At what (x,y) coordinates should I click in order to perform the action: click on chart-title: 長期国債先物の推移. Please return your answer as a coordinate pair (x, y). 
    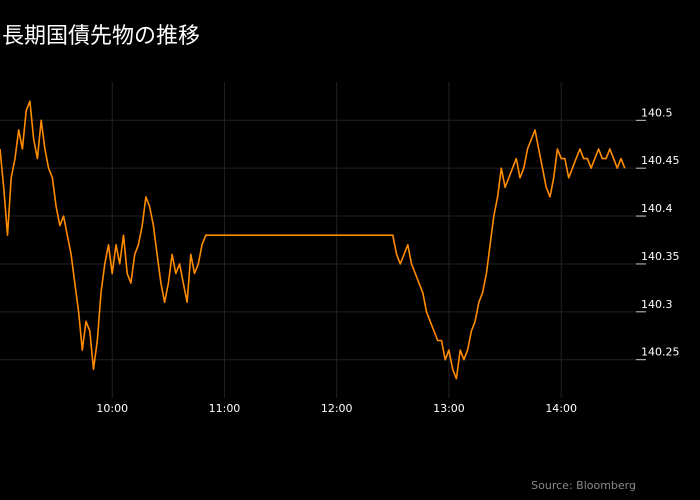
    Looking at the image, I should click on (101, 36).